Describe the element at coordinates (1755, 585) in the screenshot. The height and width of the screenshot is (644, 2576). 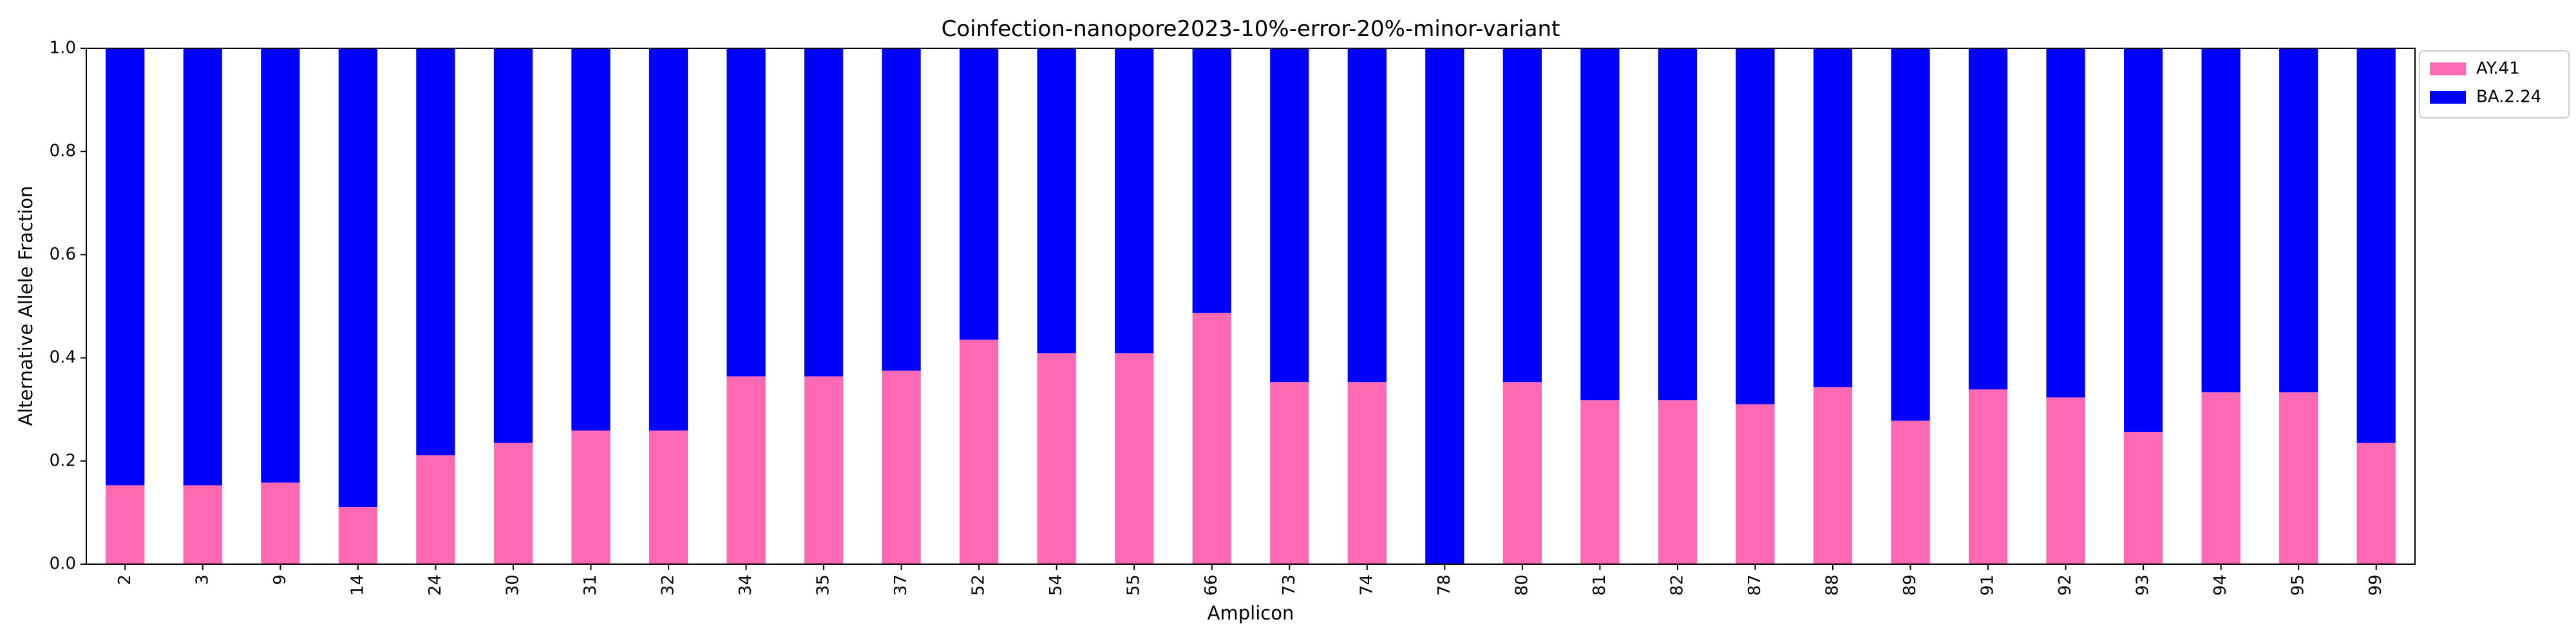
I see `x-tick-label: 87` at that location.